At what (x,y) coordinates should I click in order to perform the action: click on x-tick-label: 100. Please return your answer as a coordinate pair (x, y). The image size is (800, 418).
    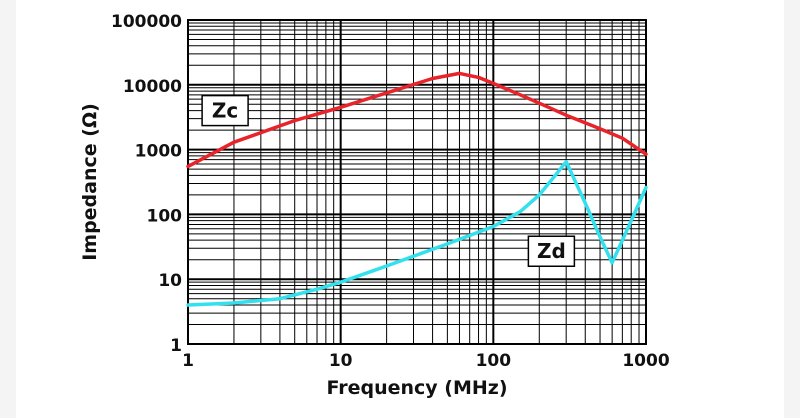
    Looking at the image, I should click on (494, 361).